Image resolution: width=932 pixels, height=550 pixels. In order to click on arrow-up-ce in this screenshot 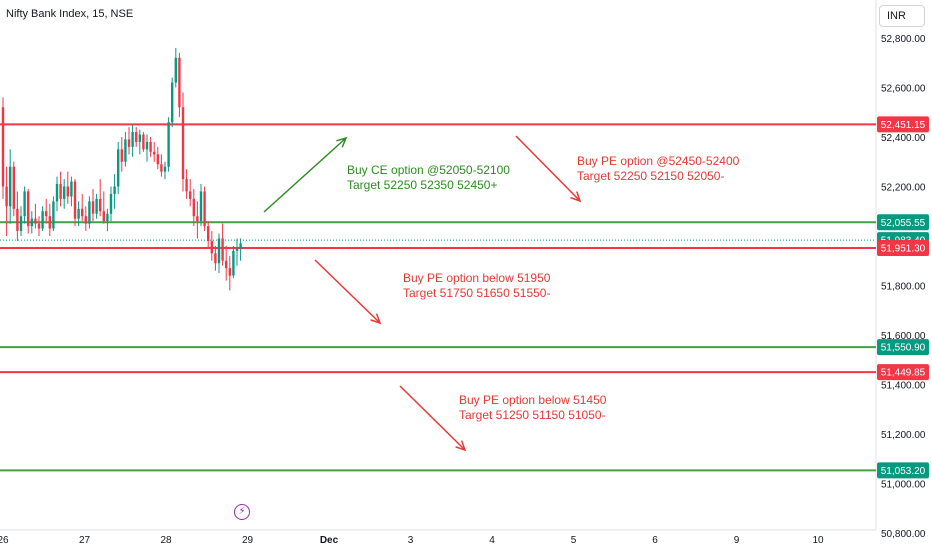, I will do `click(305, 175)`.